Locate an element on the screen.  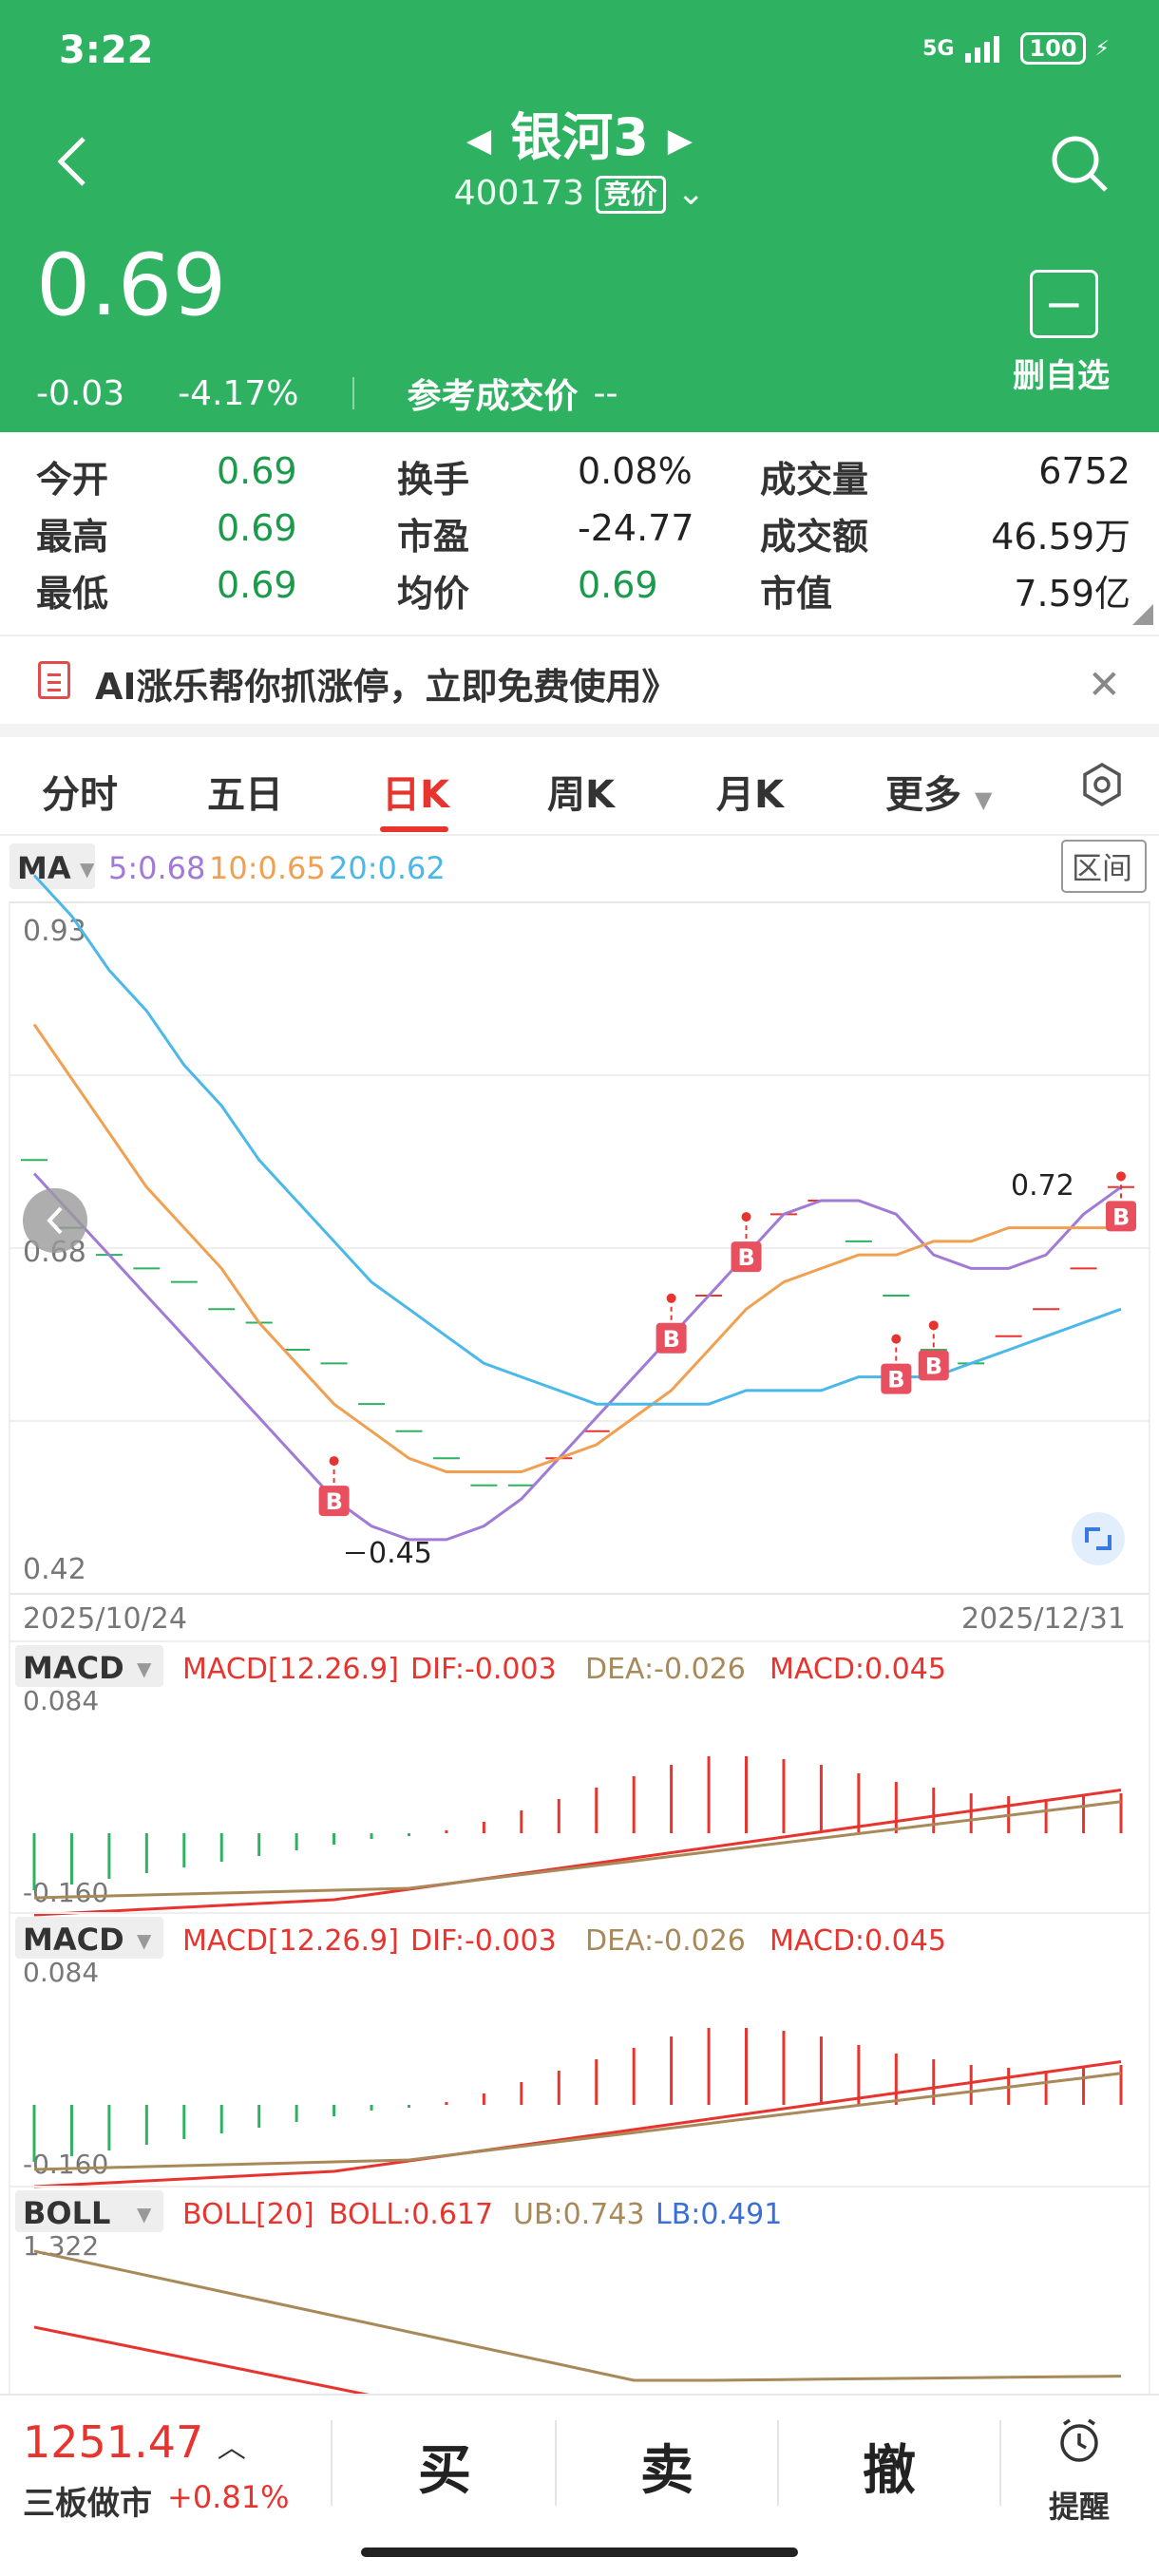
high-price-label: 0.72 is located at coordinates (1042, 1186).